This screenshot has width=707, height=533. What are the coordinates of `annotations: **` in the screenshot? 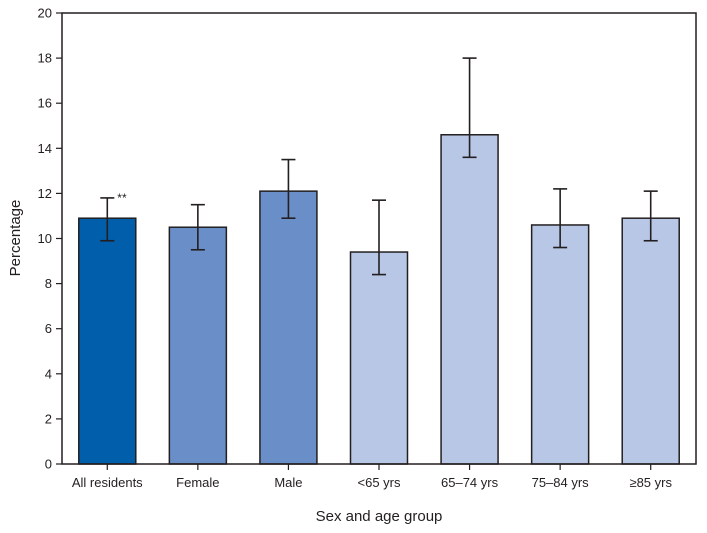 It's located at (122, 198).